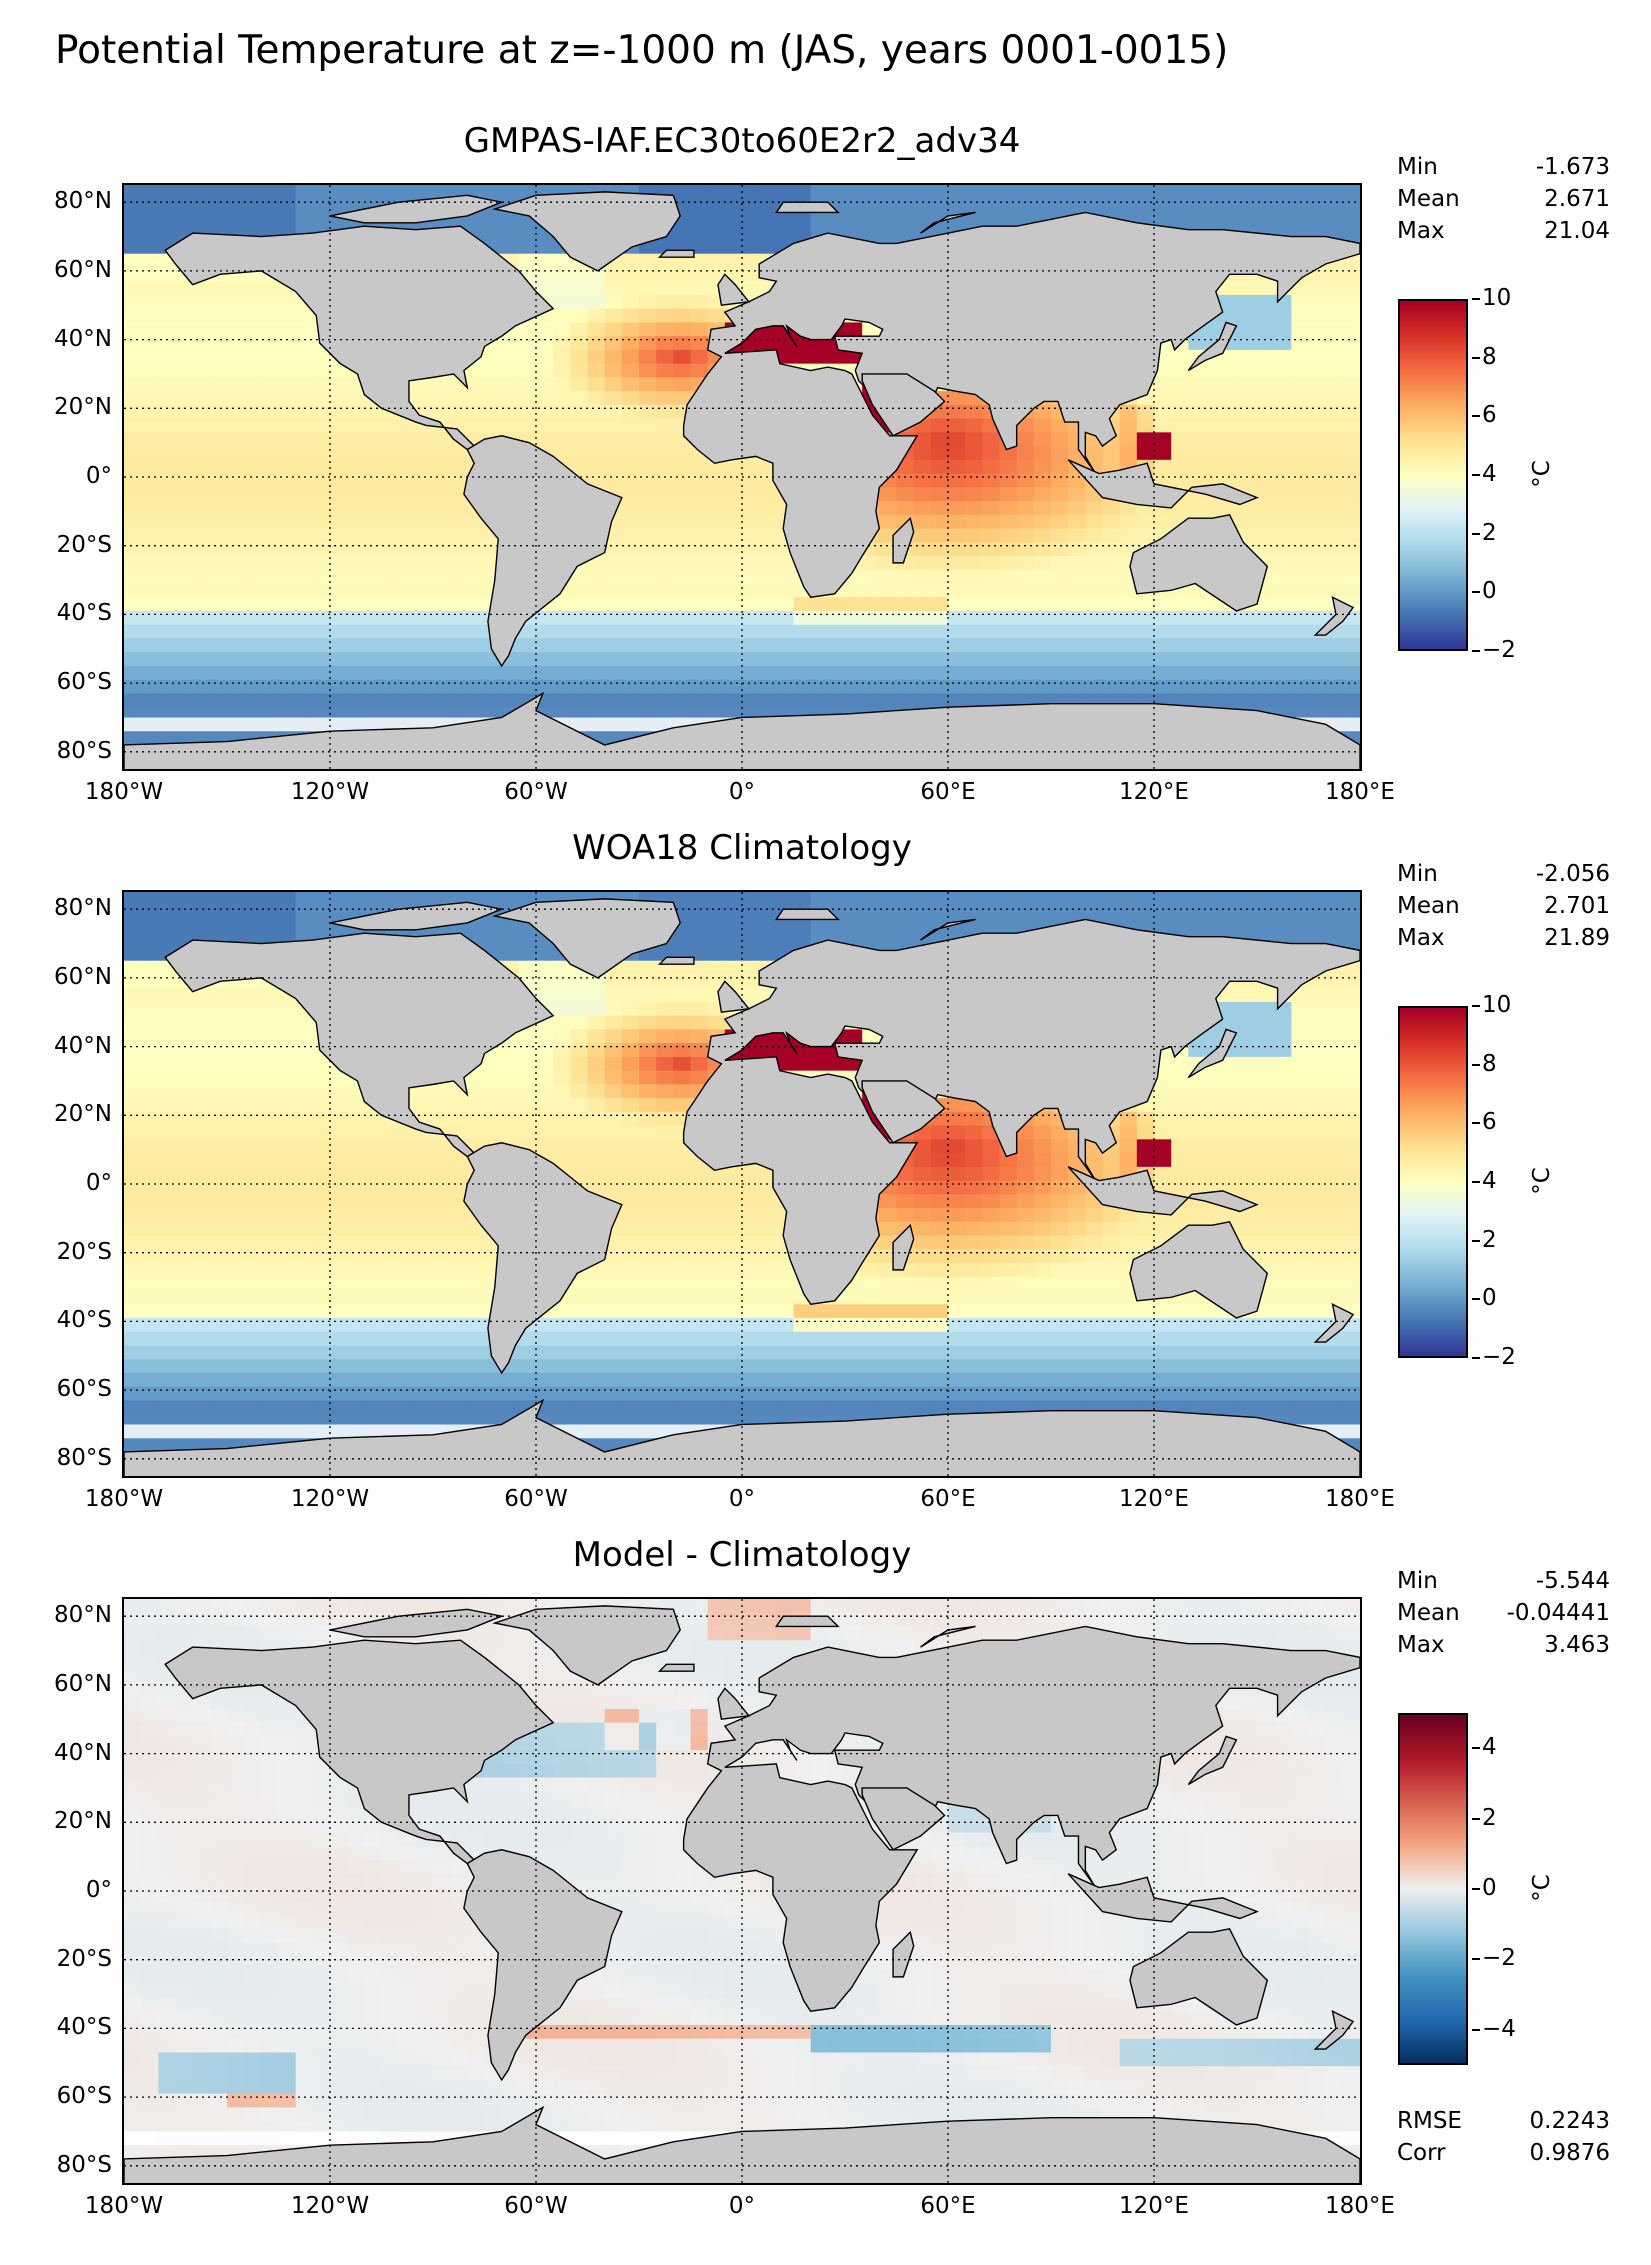  I want to click on stat-label: Mean, so click(1428, 199).